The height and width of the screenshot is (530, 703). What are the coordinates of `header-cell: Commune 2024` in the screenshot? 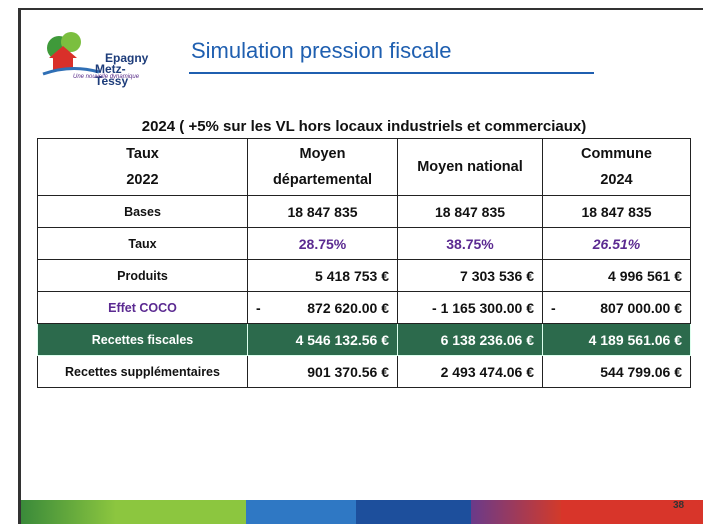 It's located at (616, 167).